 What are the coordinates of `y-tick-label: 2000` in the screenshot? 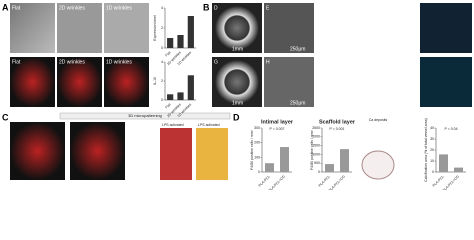 It's located at (316, 137).